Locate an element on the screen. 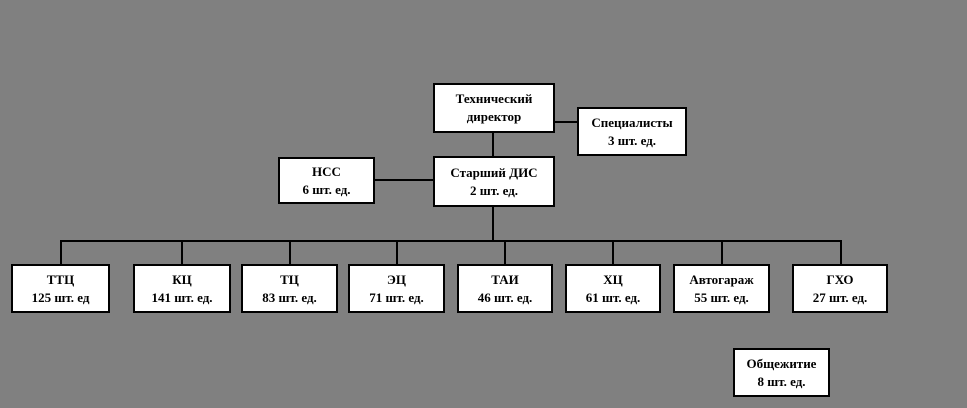 Image resolution: width=967 pixels, height=408 pixels. node-title: Старший ДИС is located at coordinates (494, 172).